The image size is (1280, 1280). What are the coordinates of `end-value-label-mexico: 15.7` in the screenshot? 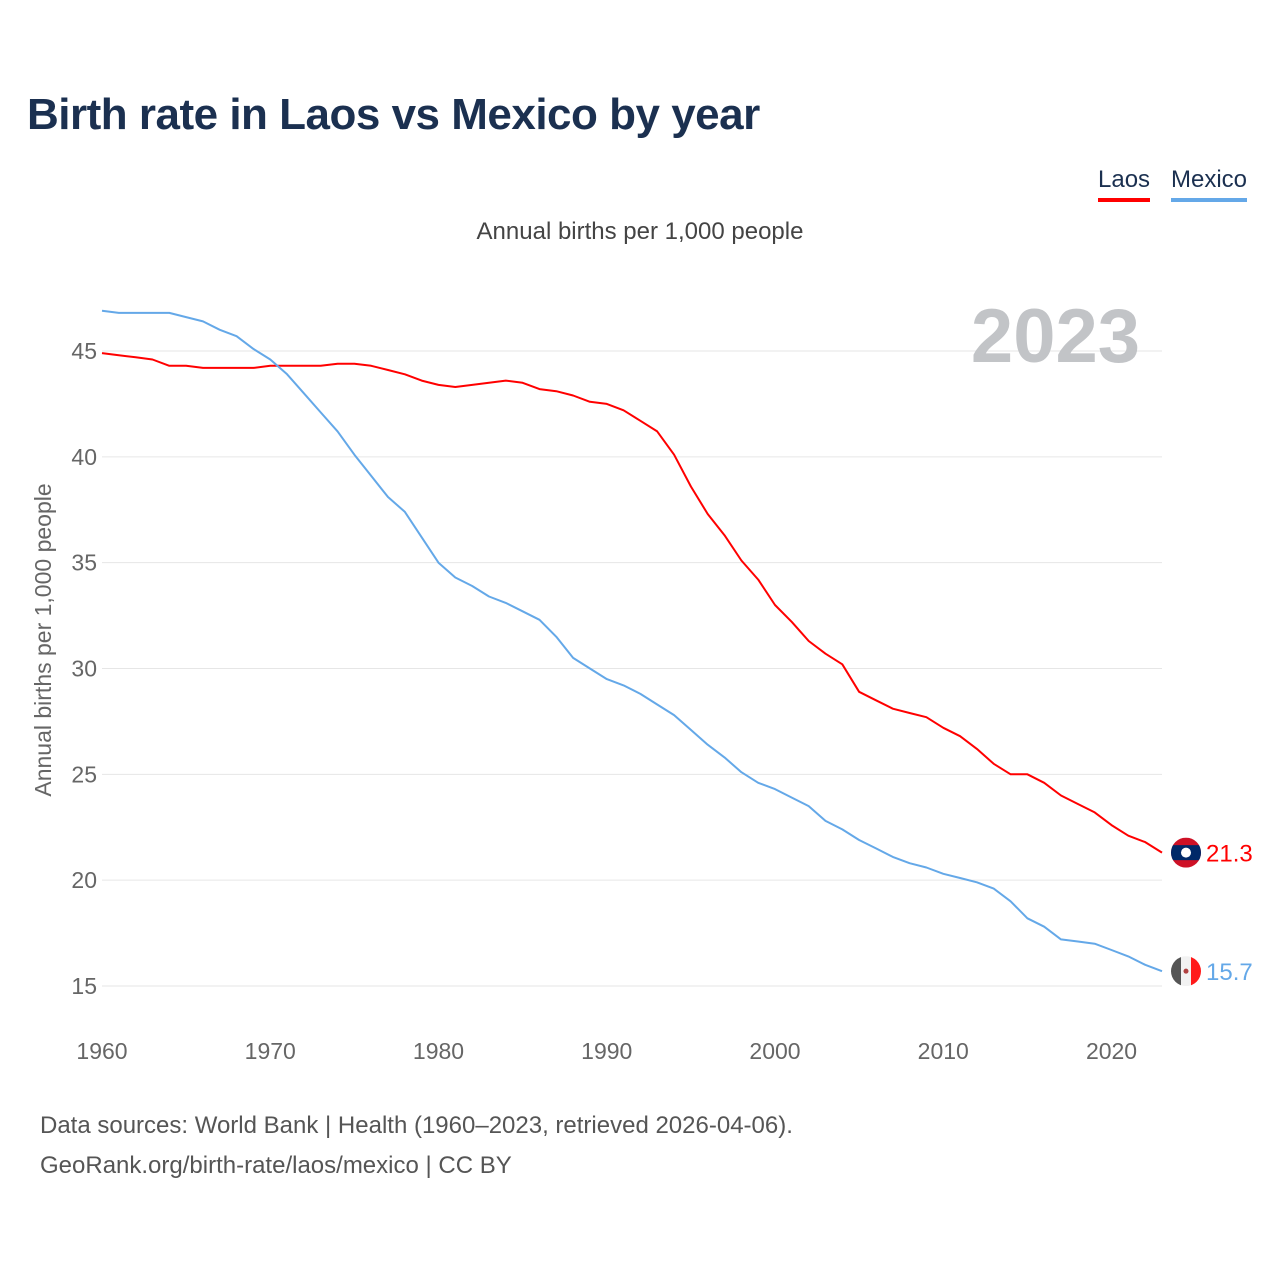 It's located at (1229, 972).